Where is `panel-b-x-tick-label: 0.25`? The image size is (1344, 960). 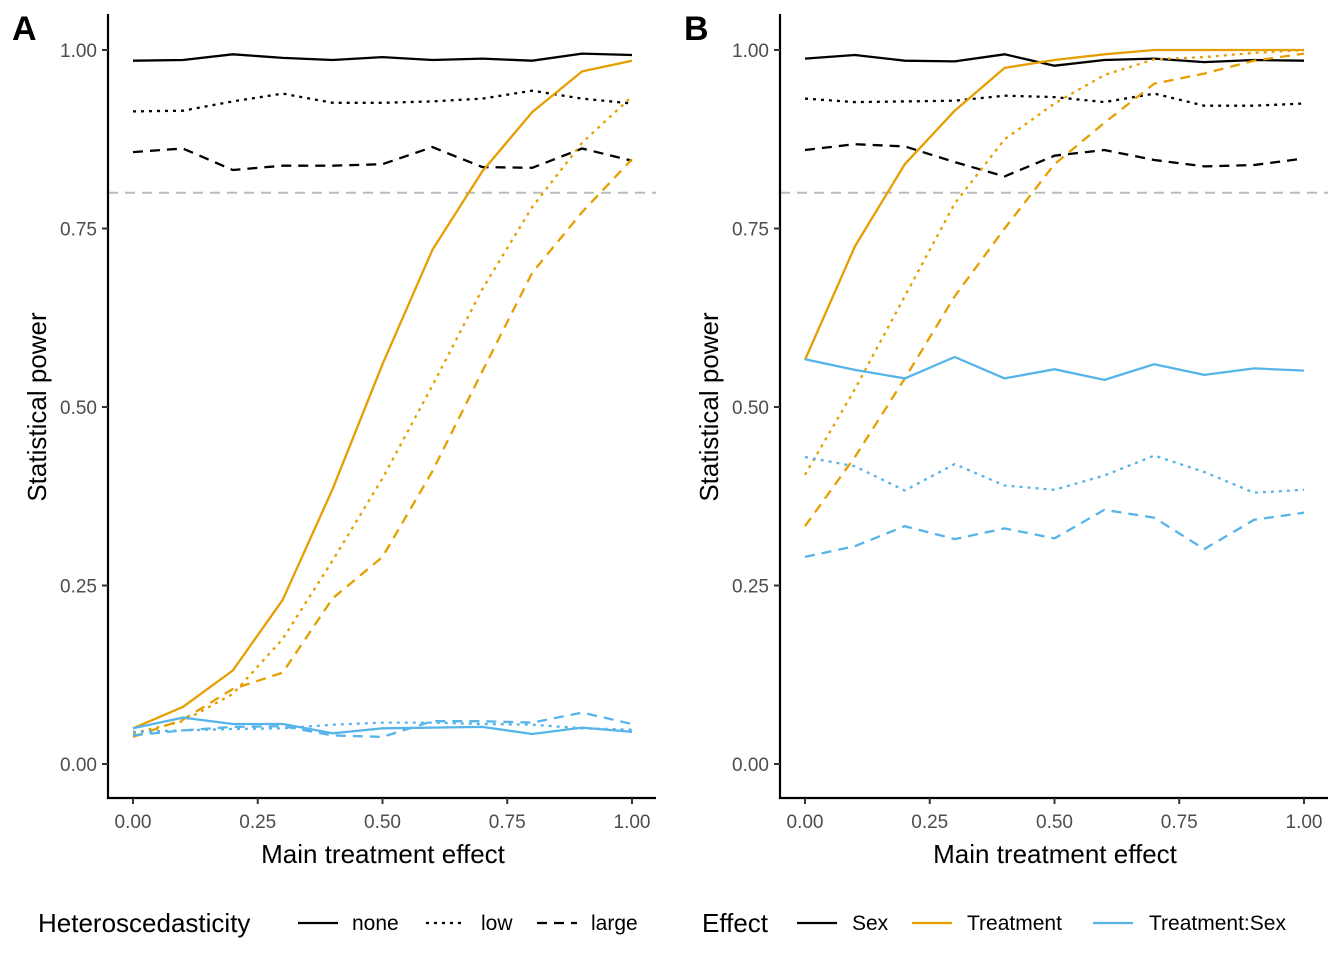
panel-b-x-tick-label: 0.25 is located at coordinates (929, 822).